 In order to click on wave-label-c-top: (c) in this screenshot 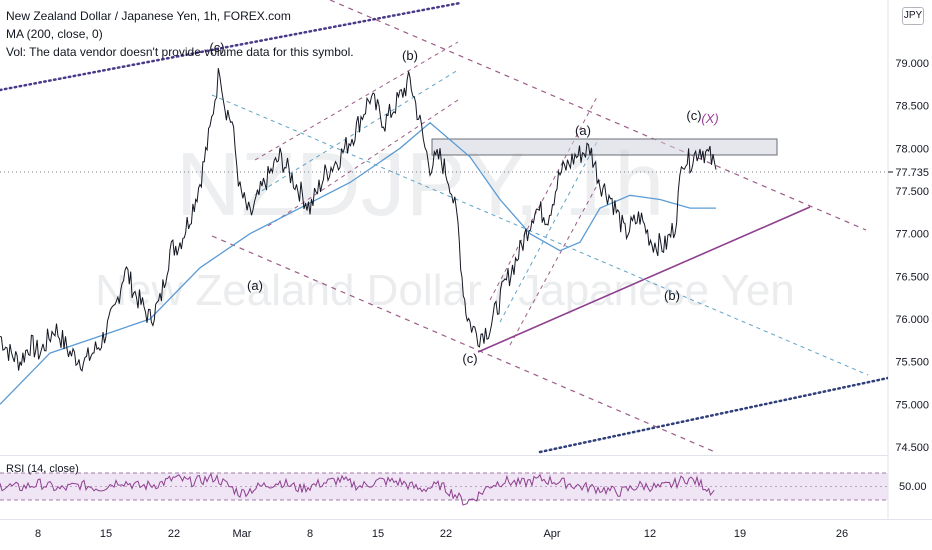, I will do `click(216, 47)`.